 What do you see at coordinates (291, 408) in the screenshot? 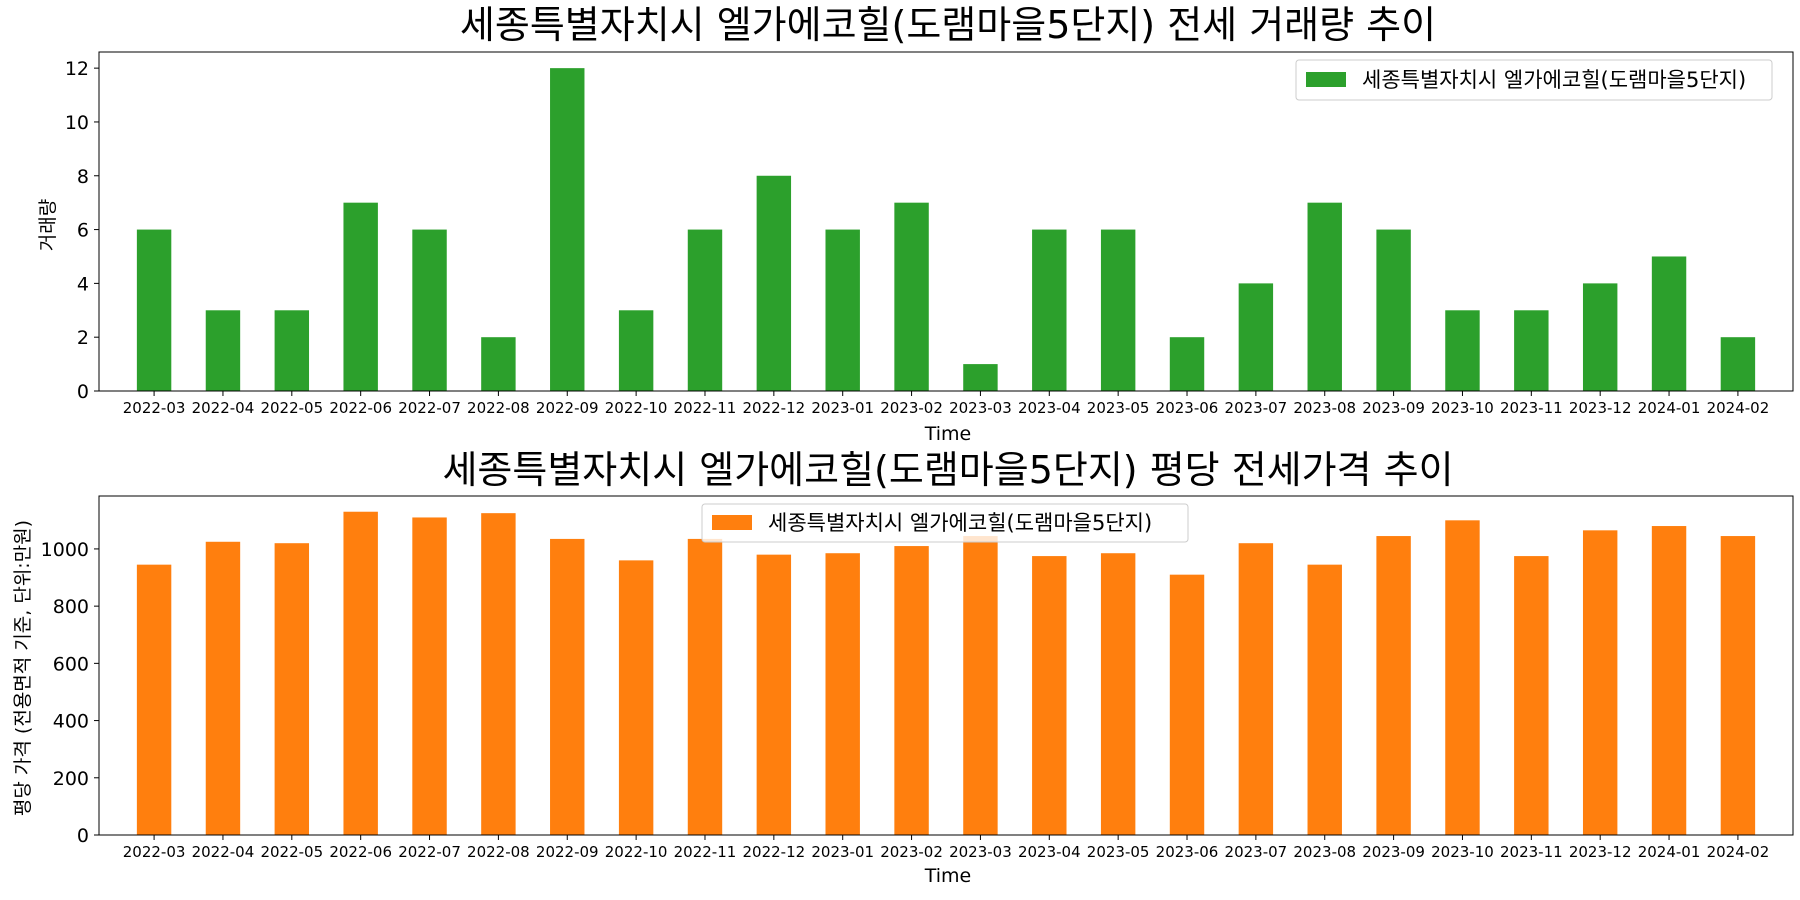
I see `volume-x-tick-label: 2022-05` at bounding box center [291, 408].